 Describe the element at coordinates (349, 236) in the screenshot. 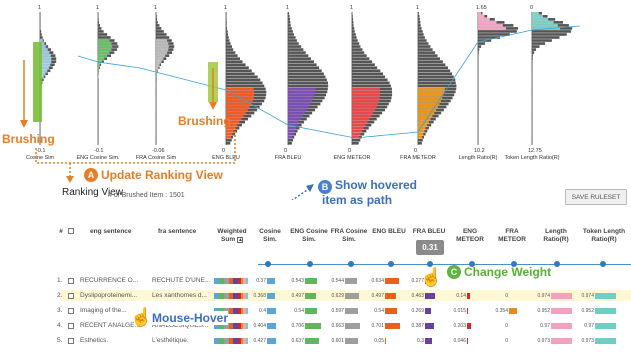

I see `header-fra-cosine: FRA Cosine Sim.` at that location.